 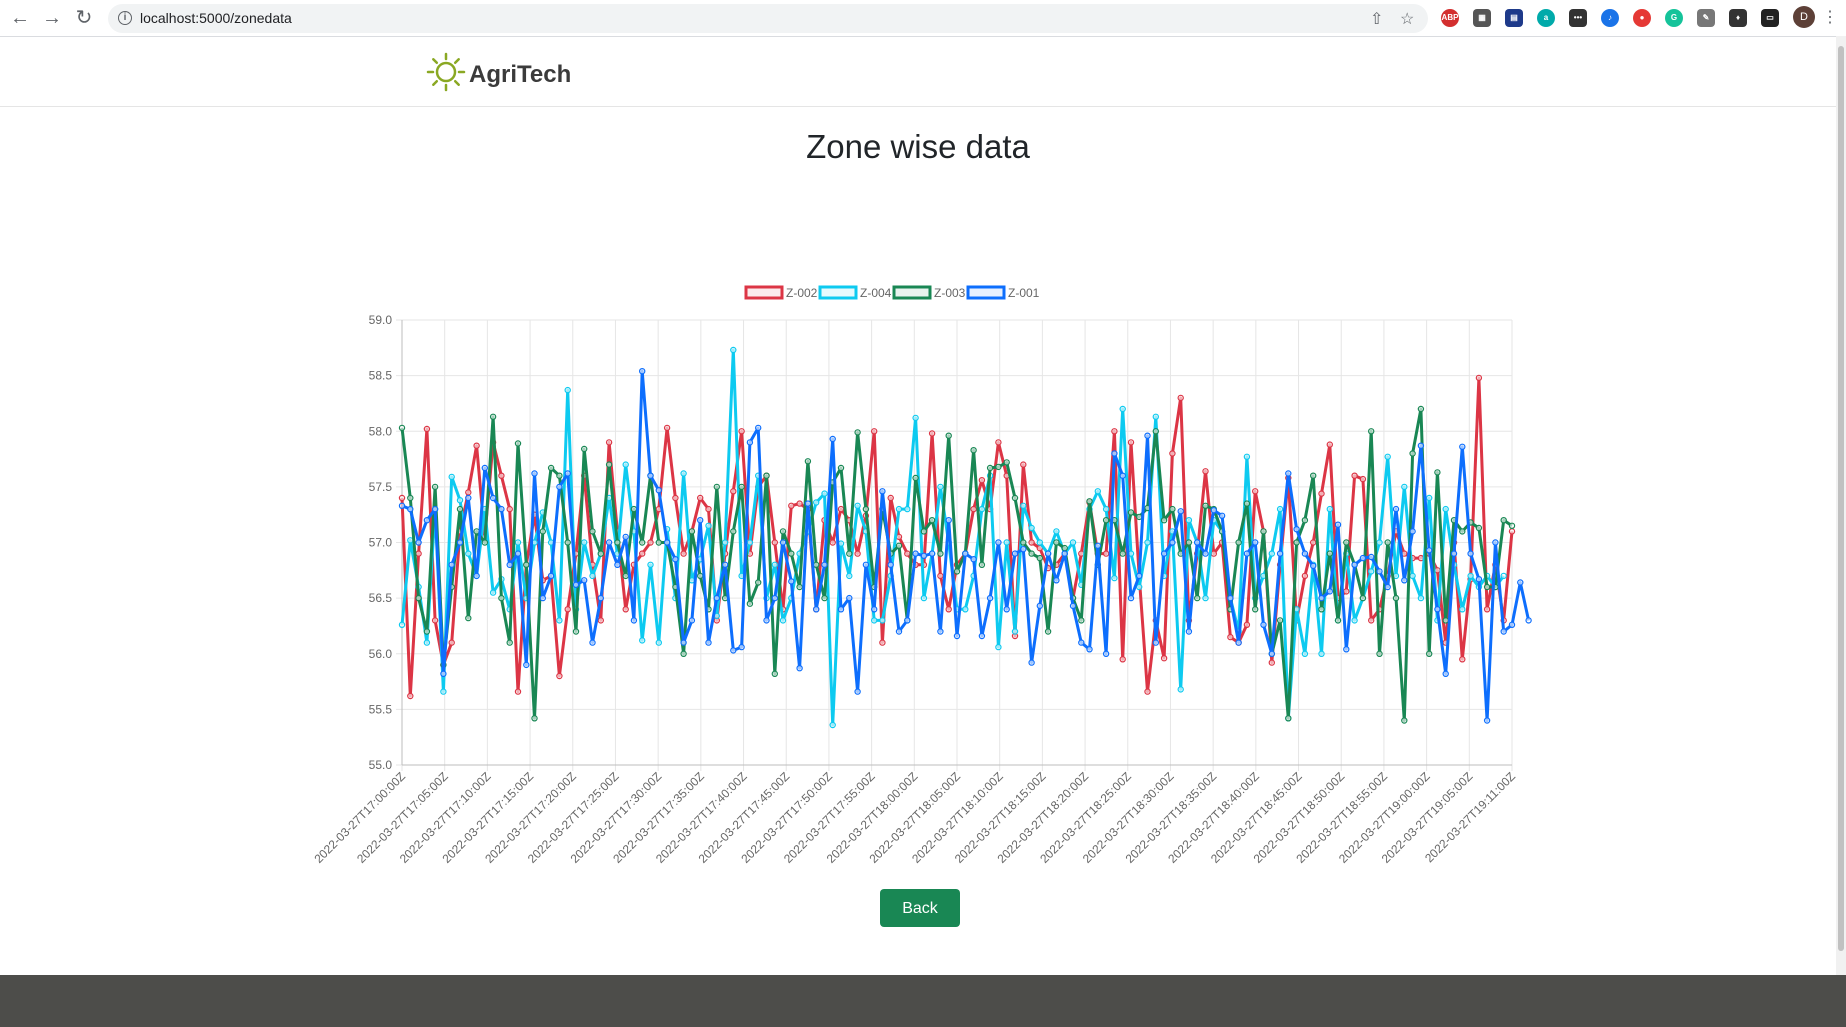 I want to click on back-arrow-icon: ←, so click(x=20, y=18).